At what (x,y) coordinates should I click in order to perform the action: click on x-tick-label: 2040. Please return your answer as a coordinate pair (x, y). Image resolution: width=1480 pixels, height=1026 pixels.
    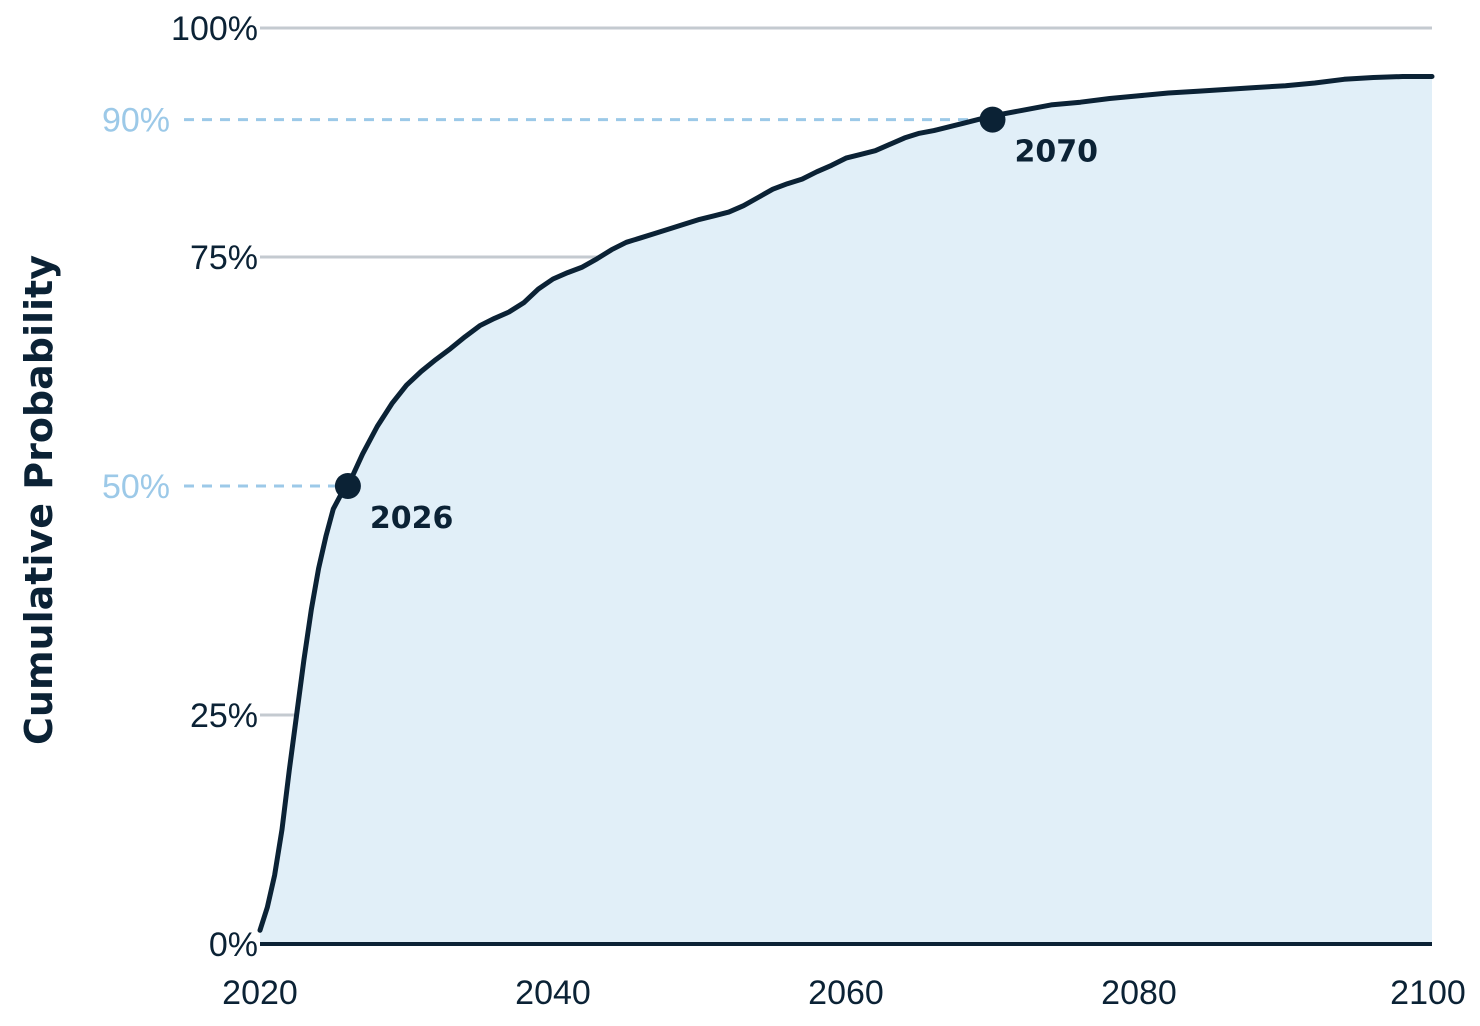
    Looking at the image, I should click on (553, 993).